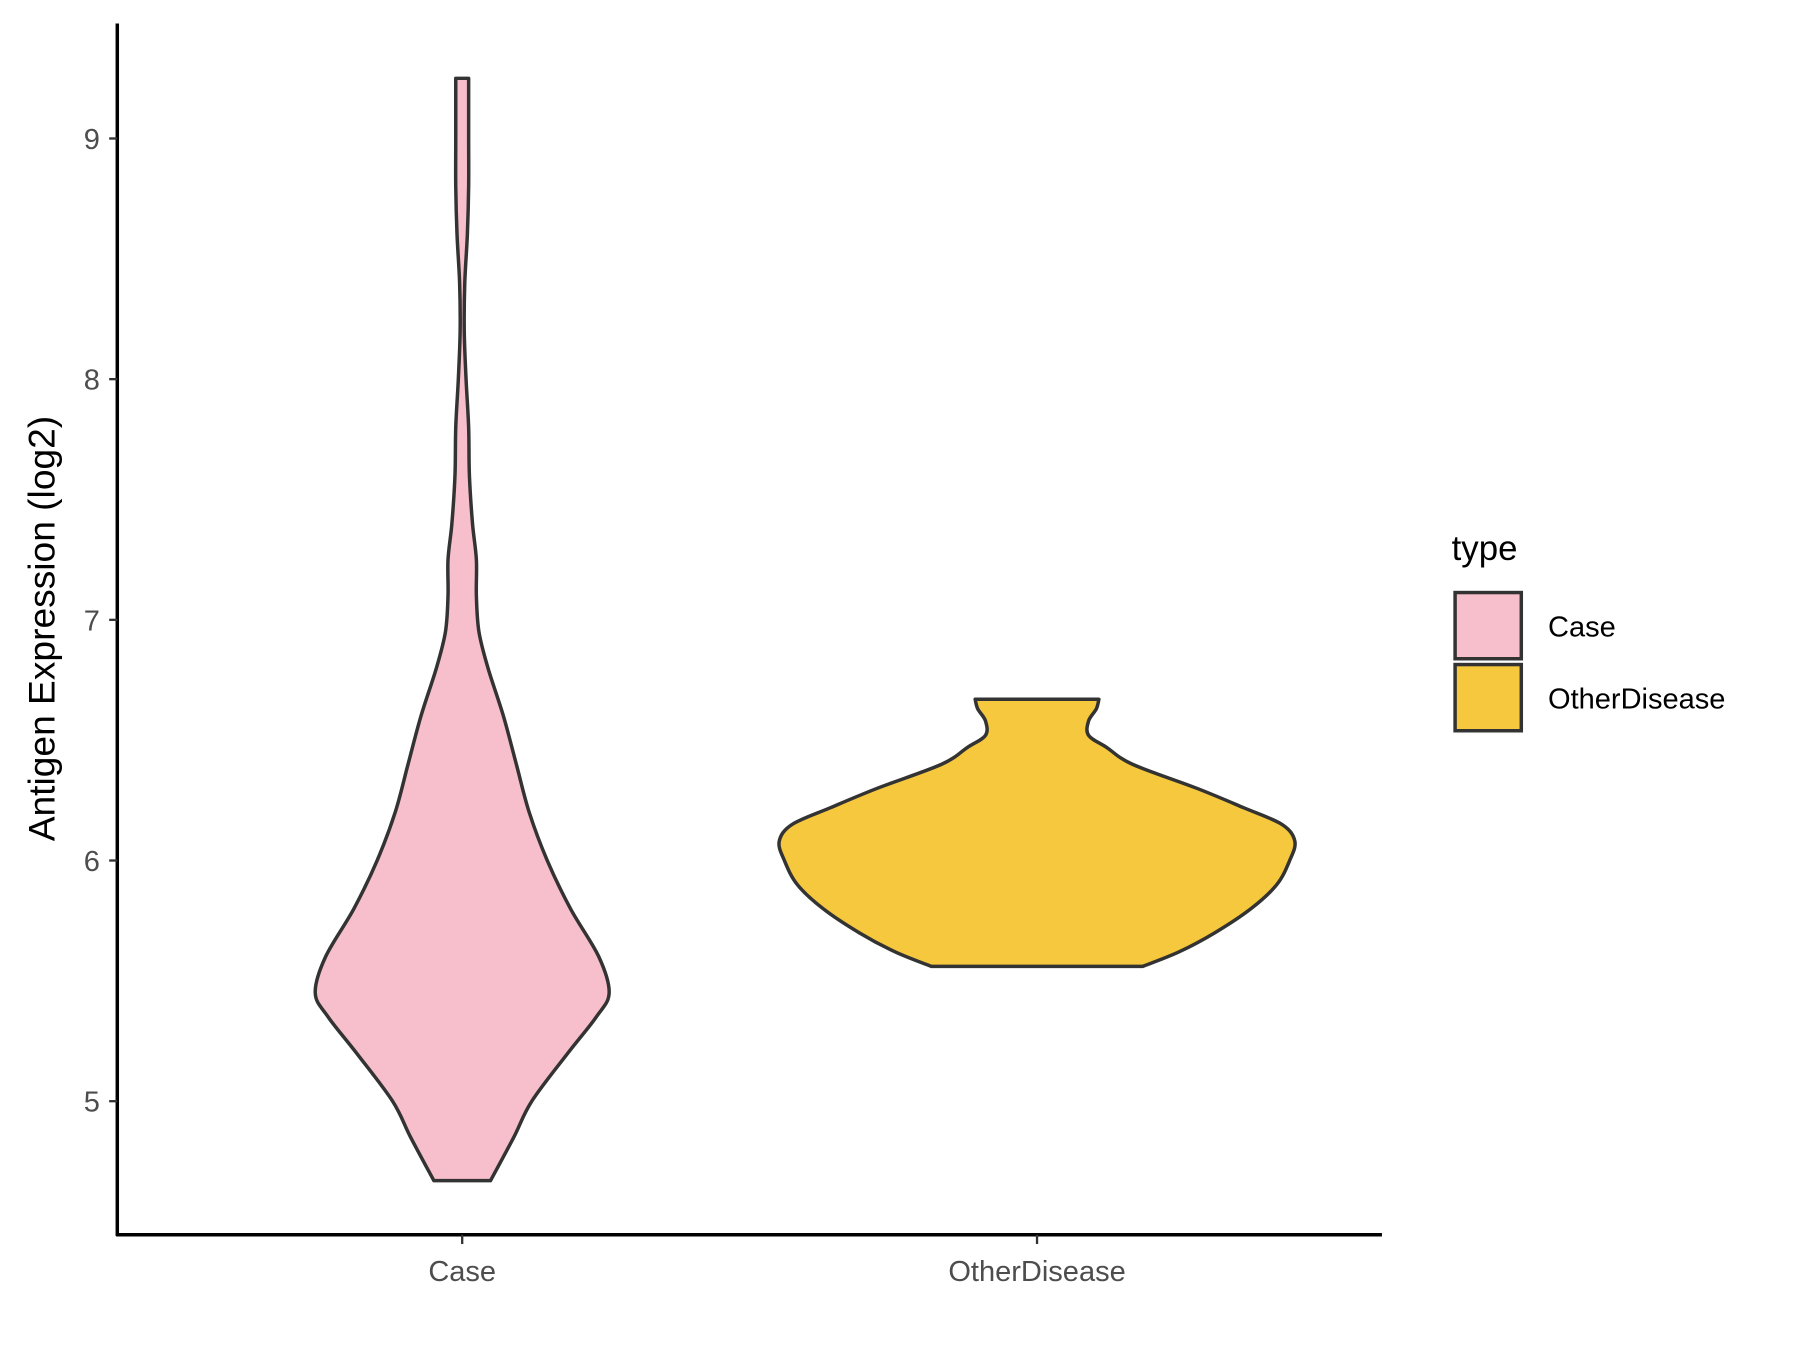 The image size is (1800, 1350). Describe the element at coordinates (1636, 700) in the screenshot. I see `legend-label: OtherDisease` at that location.